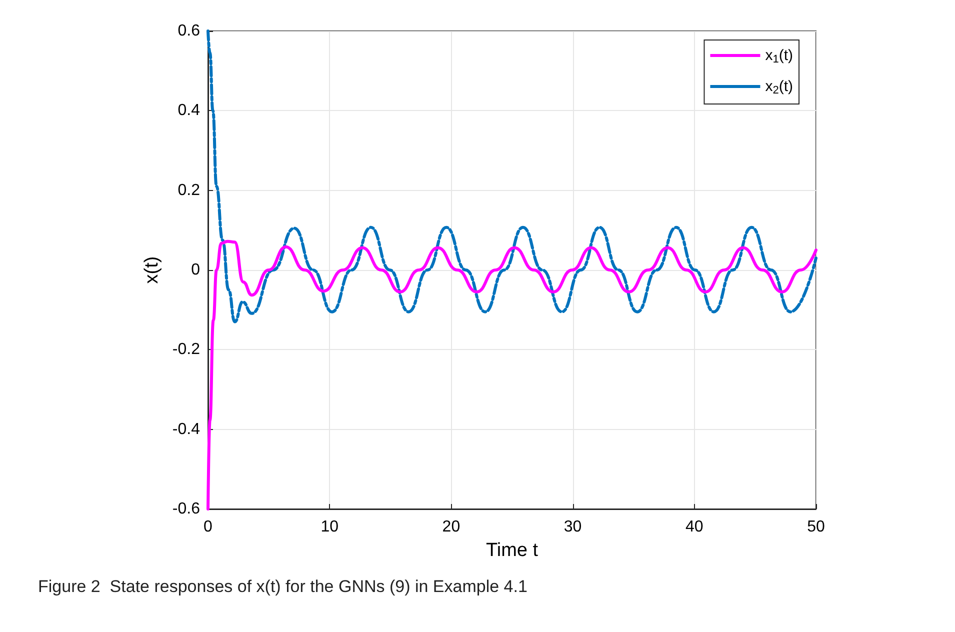 This screenshot has height=632, width=955. What do you see at coordinates (186, 509) in the screenshot?
I see `y-tick-label: -0.6` at bounding box center [186, 509].